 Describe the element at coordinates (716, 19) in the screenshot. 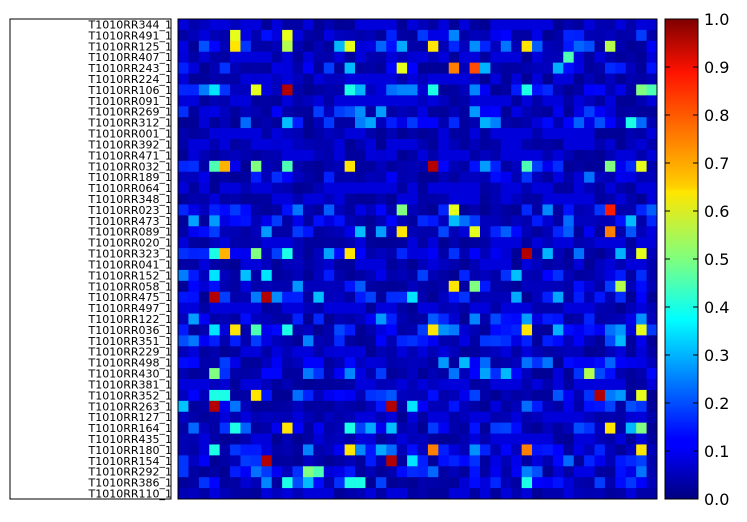

I see `colorbar-tick-label: 1.0` at that location.